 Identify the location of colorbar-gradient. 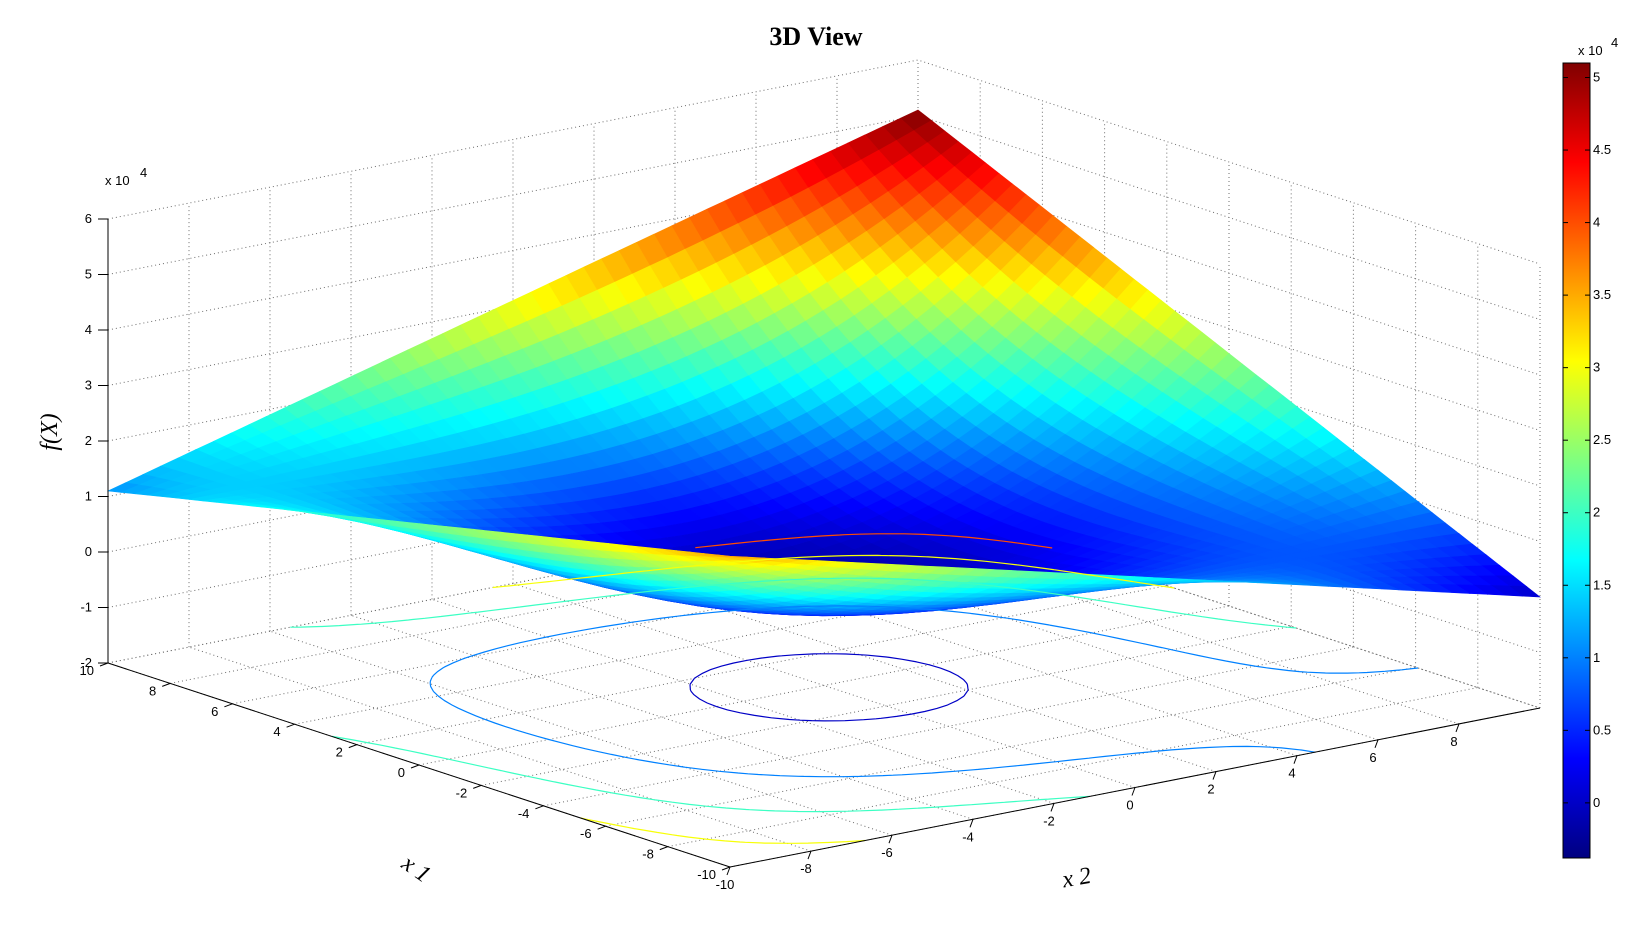
(1576, 460).